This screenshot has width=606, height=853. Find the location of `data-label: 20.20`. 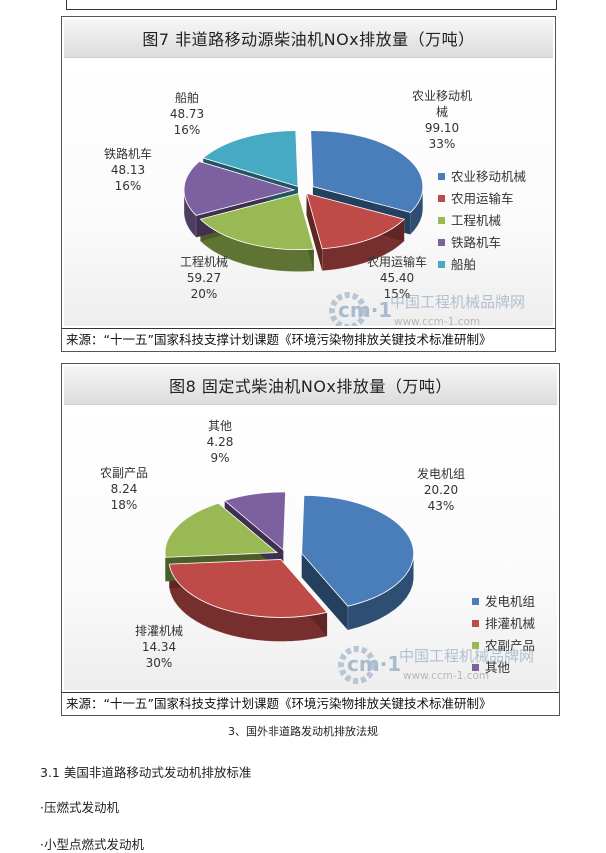

data-label: 20.20 is located at coordinates (441, 490).